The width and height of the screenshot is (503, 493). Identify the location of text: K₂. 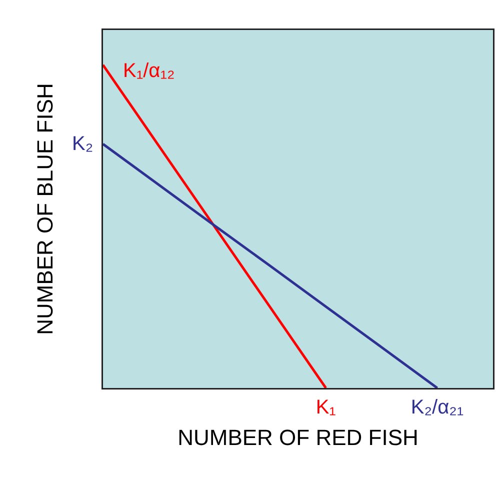
(83, 144).